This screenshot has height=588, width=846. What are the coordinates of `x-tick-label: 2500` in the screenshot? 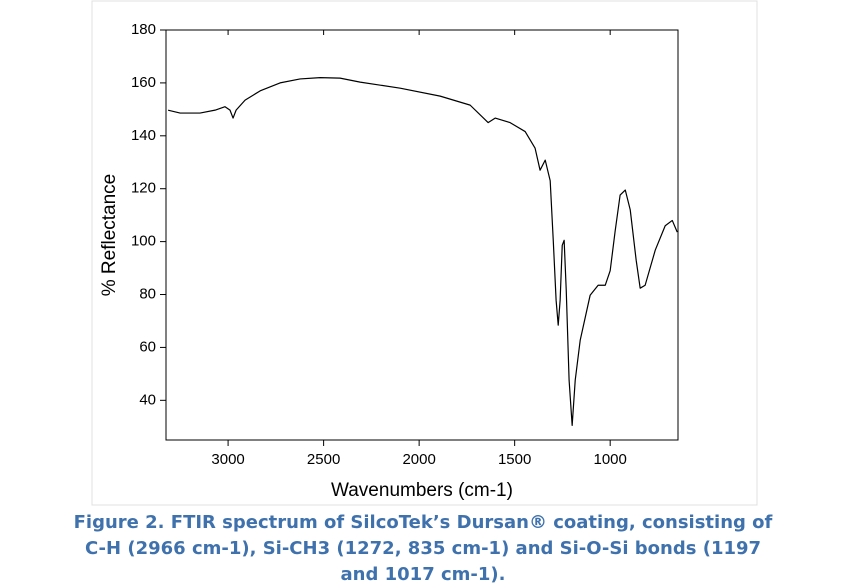 It's located at (323, 459).